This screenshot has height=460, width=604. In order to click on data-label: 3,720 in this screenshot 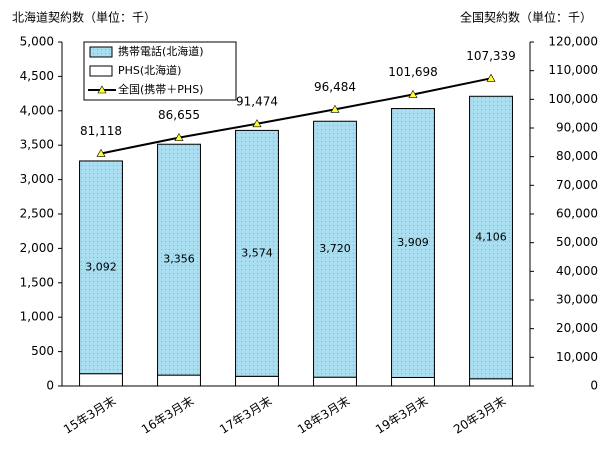, I will do `click(335, 248)`.